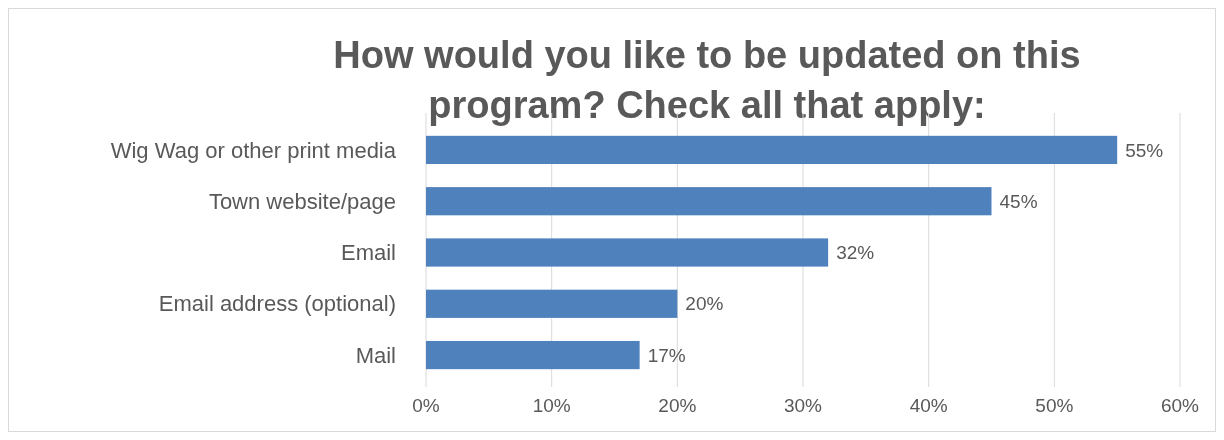  What do you see at coordinates (666, 355) in the screenshot?
I see `data-label: 17%` at bounding box center [666, 355].